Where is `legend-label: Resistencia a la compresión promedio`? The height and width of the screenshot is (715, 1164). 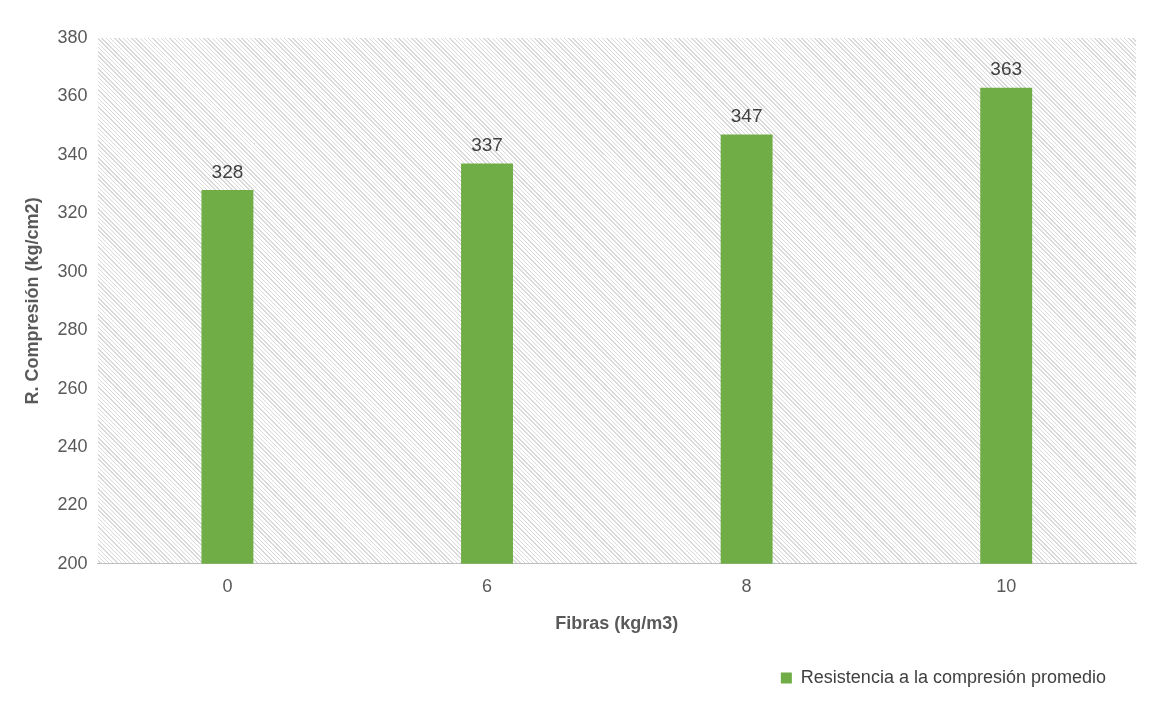
legend-label: Resistencia a la compresión promedio is located at coordinates (953, 676).